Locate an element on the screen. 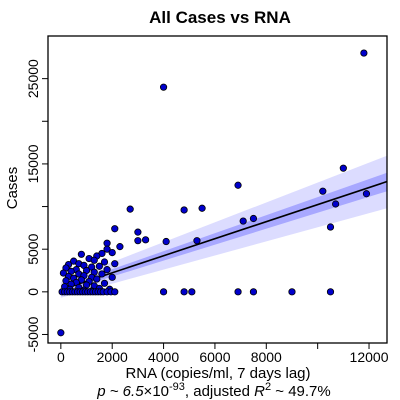 This screenshot has width=400, height=400. y-axis: -5000 0 5000 15000 25000 is located at coordinates (36, 205).